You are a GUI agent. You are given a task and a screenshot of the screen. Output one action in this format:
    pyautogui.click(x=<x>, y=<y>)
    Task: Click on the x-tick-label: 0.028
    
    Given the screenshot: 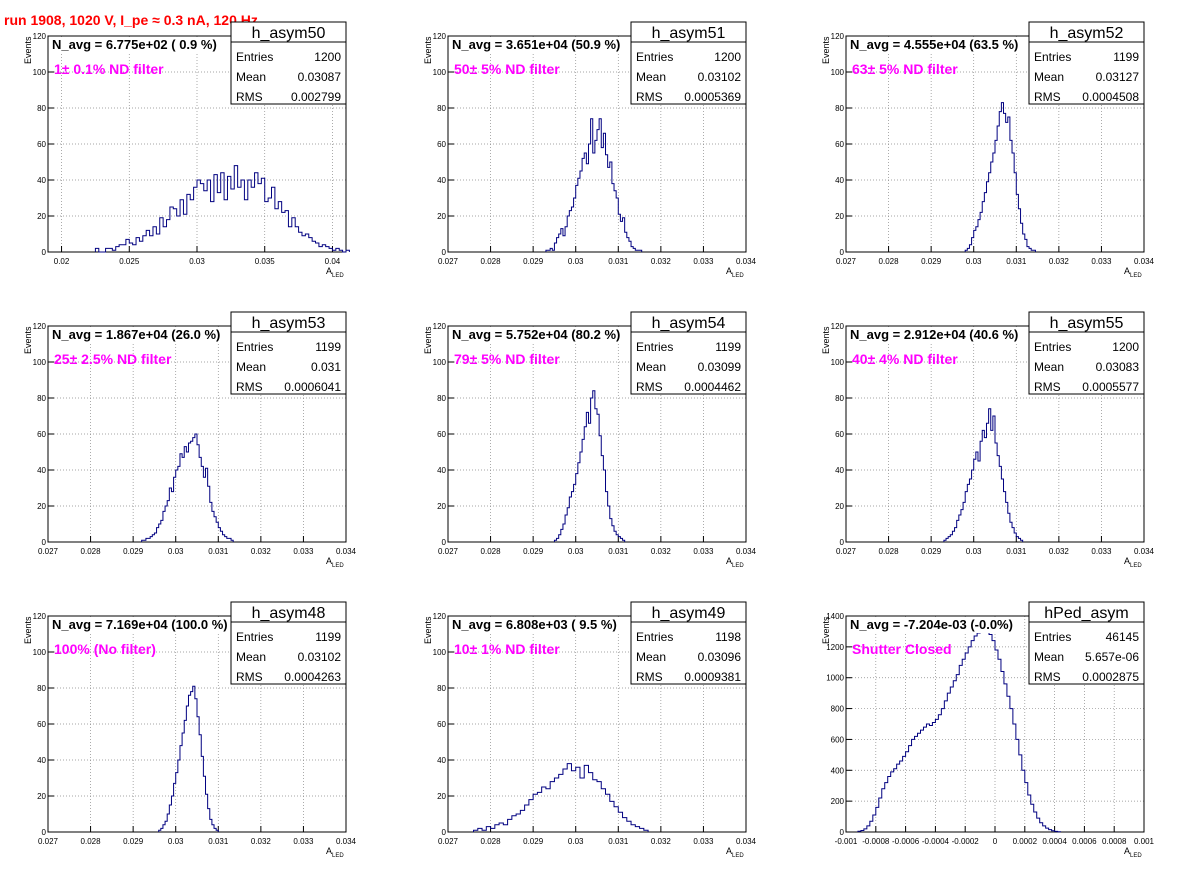 What is the action you would take?
    pyautogui.click(x=491, y=551)
    